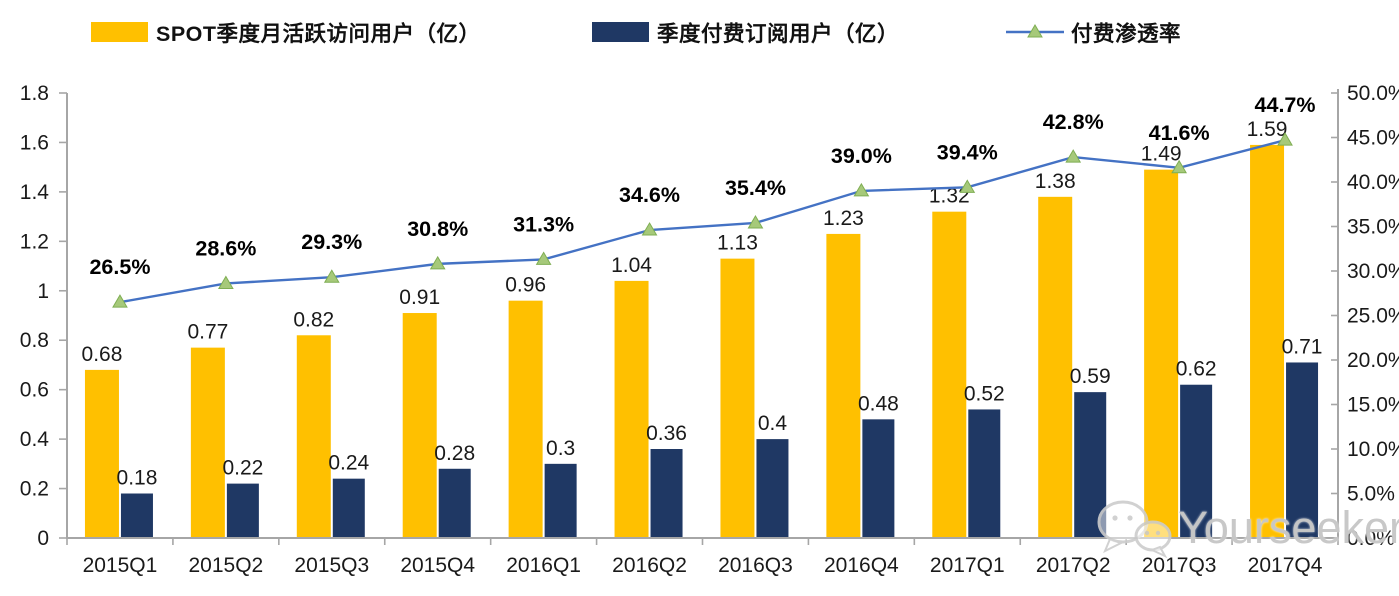  What do you see at coordinates (1373, 405) in the screenshot?
I see `right-axis-tick-label: 15.0%` at bounding box center [1373, 405].